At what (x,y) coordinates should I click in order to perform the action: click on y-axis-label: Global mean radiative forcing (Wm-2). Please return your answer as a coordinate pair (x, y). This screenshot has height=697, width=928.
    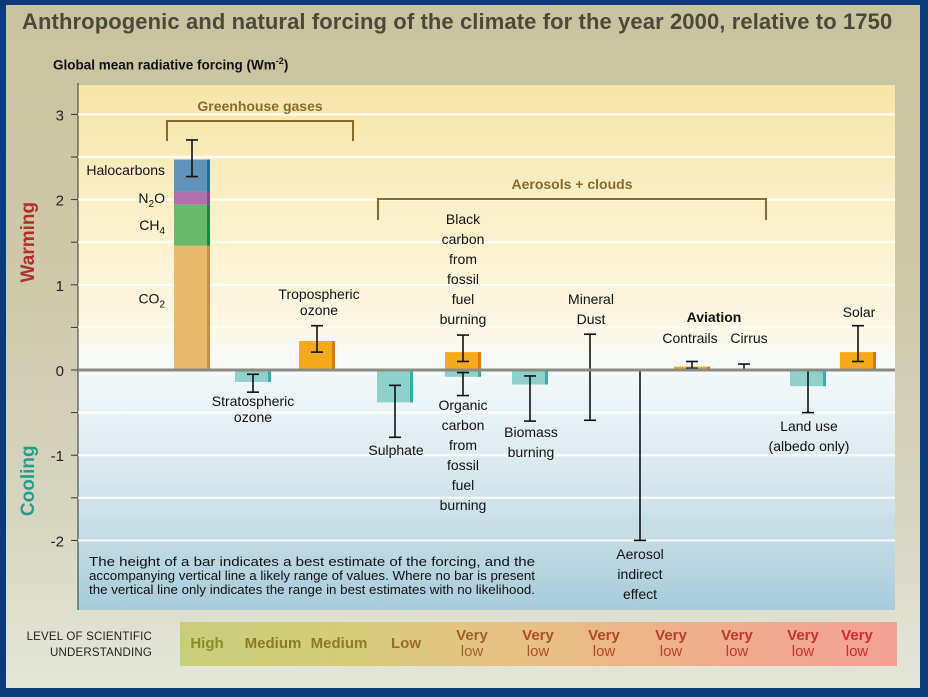
    Looking at the image, I should click on (170, 64).